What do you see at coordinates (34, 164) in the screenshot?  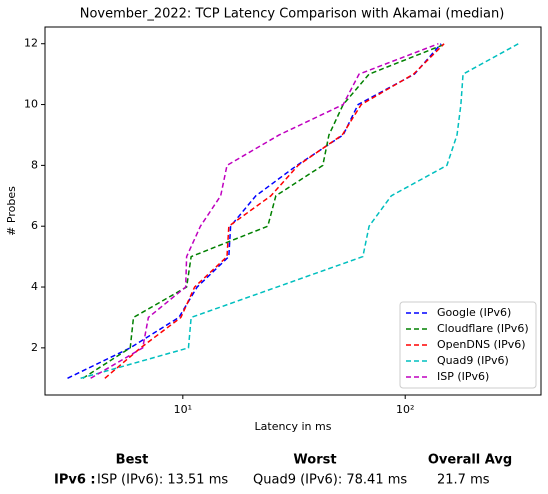 I see `y-tick-label: 8` at bounding box center [34, 164].